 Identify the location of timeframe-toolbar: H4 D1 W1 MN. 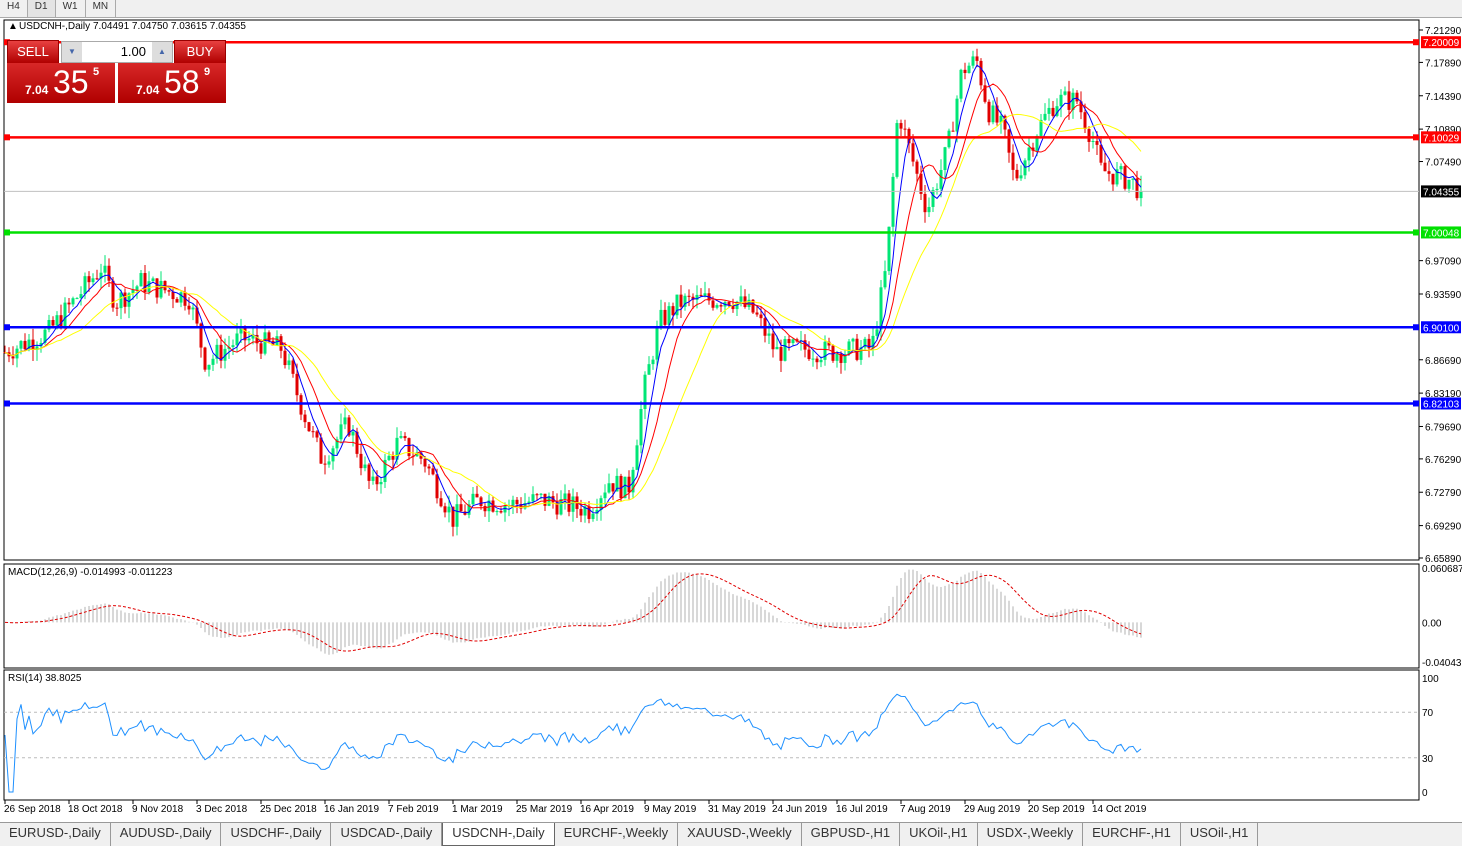
(731, 9).